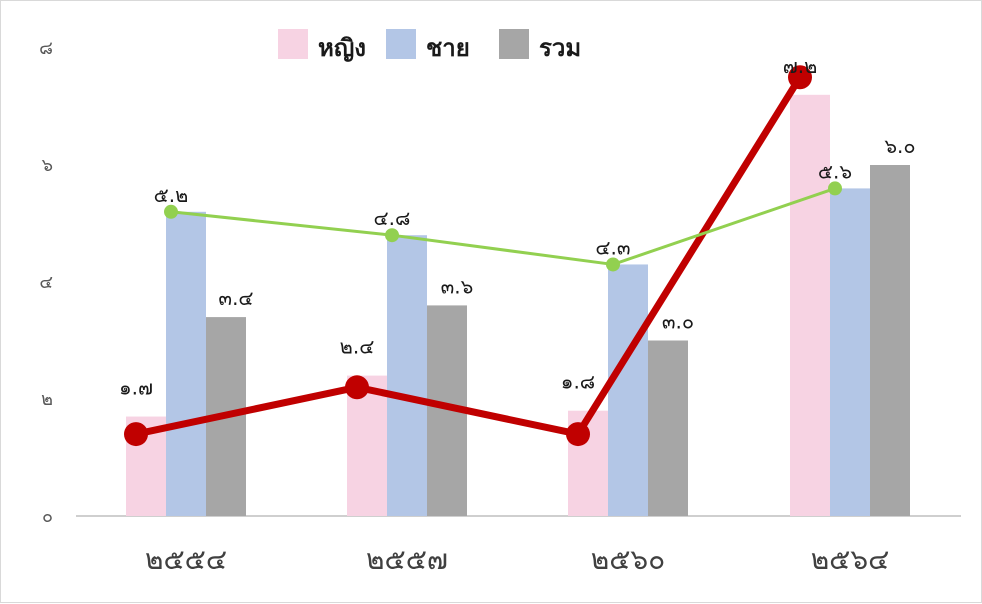 Image resolution: width=982 pixels, height=604 pixels. Describe the element at coordinates (628, 559) in the screenshot. I see `category-label-2: ๒๕๖๐` at that location.